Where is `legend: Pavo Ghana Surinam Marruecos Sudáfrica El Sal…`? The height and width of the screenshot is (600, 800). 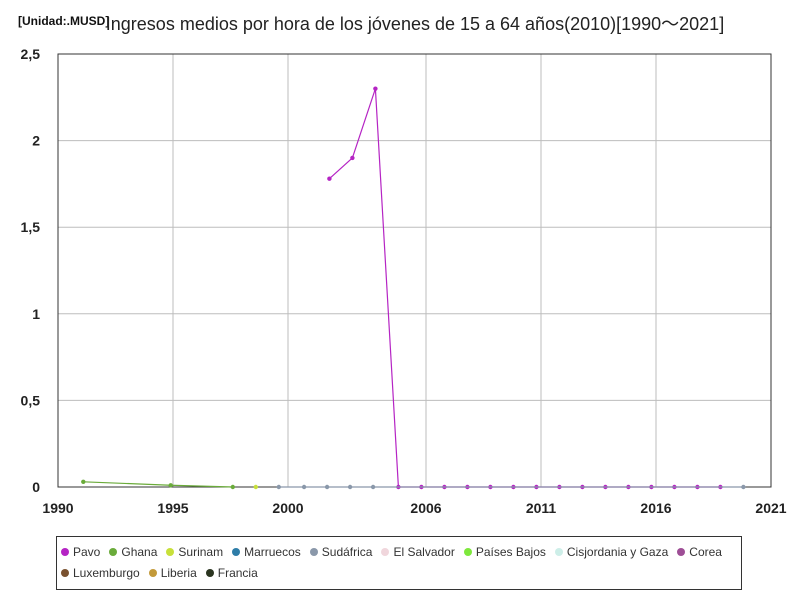 legend: Pavo Ghana Surinam Marruecos Sudáfrica El Sal… is located at coordinates (399, 563).